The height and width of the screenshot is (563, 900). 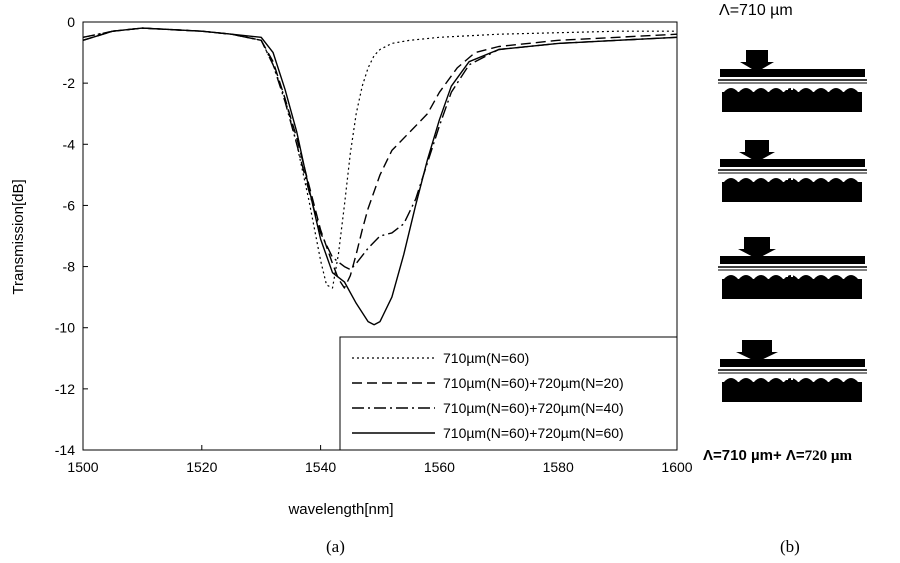 I want to click on legend-label-4: 710µm(N=60)+720µm(N=60), so click(x=533, y=433).